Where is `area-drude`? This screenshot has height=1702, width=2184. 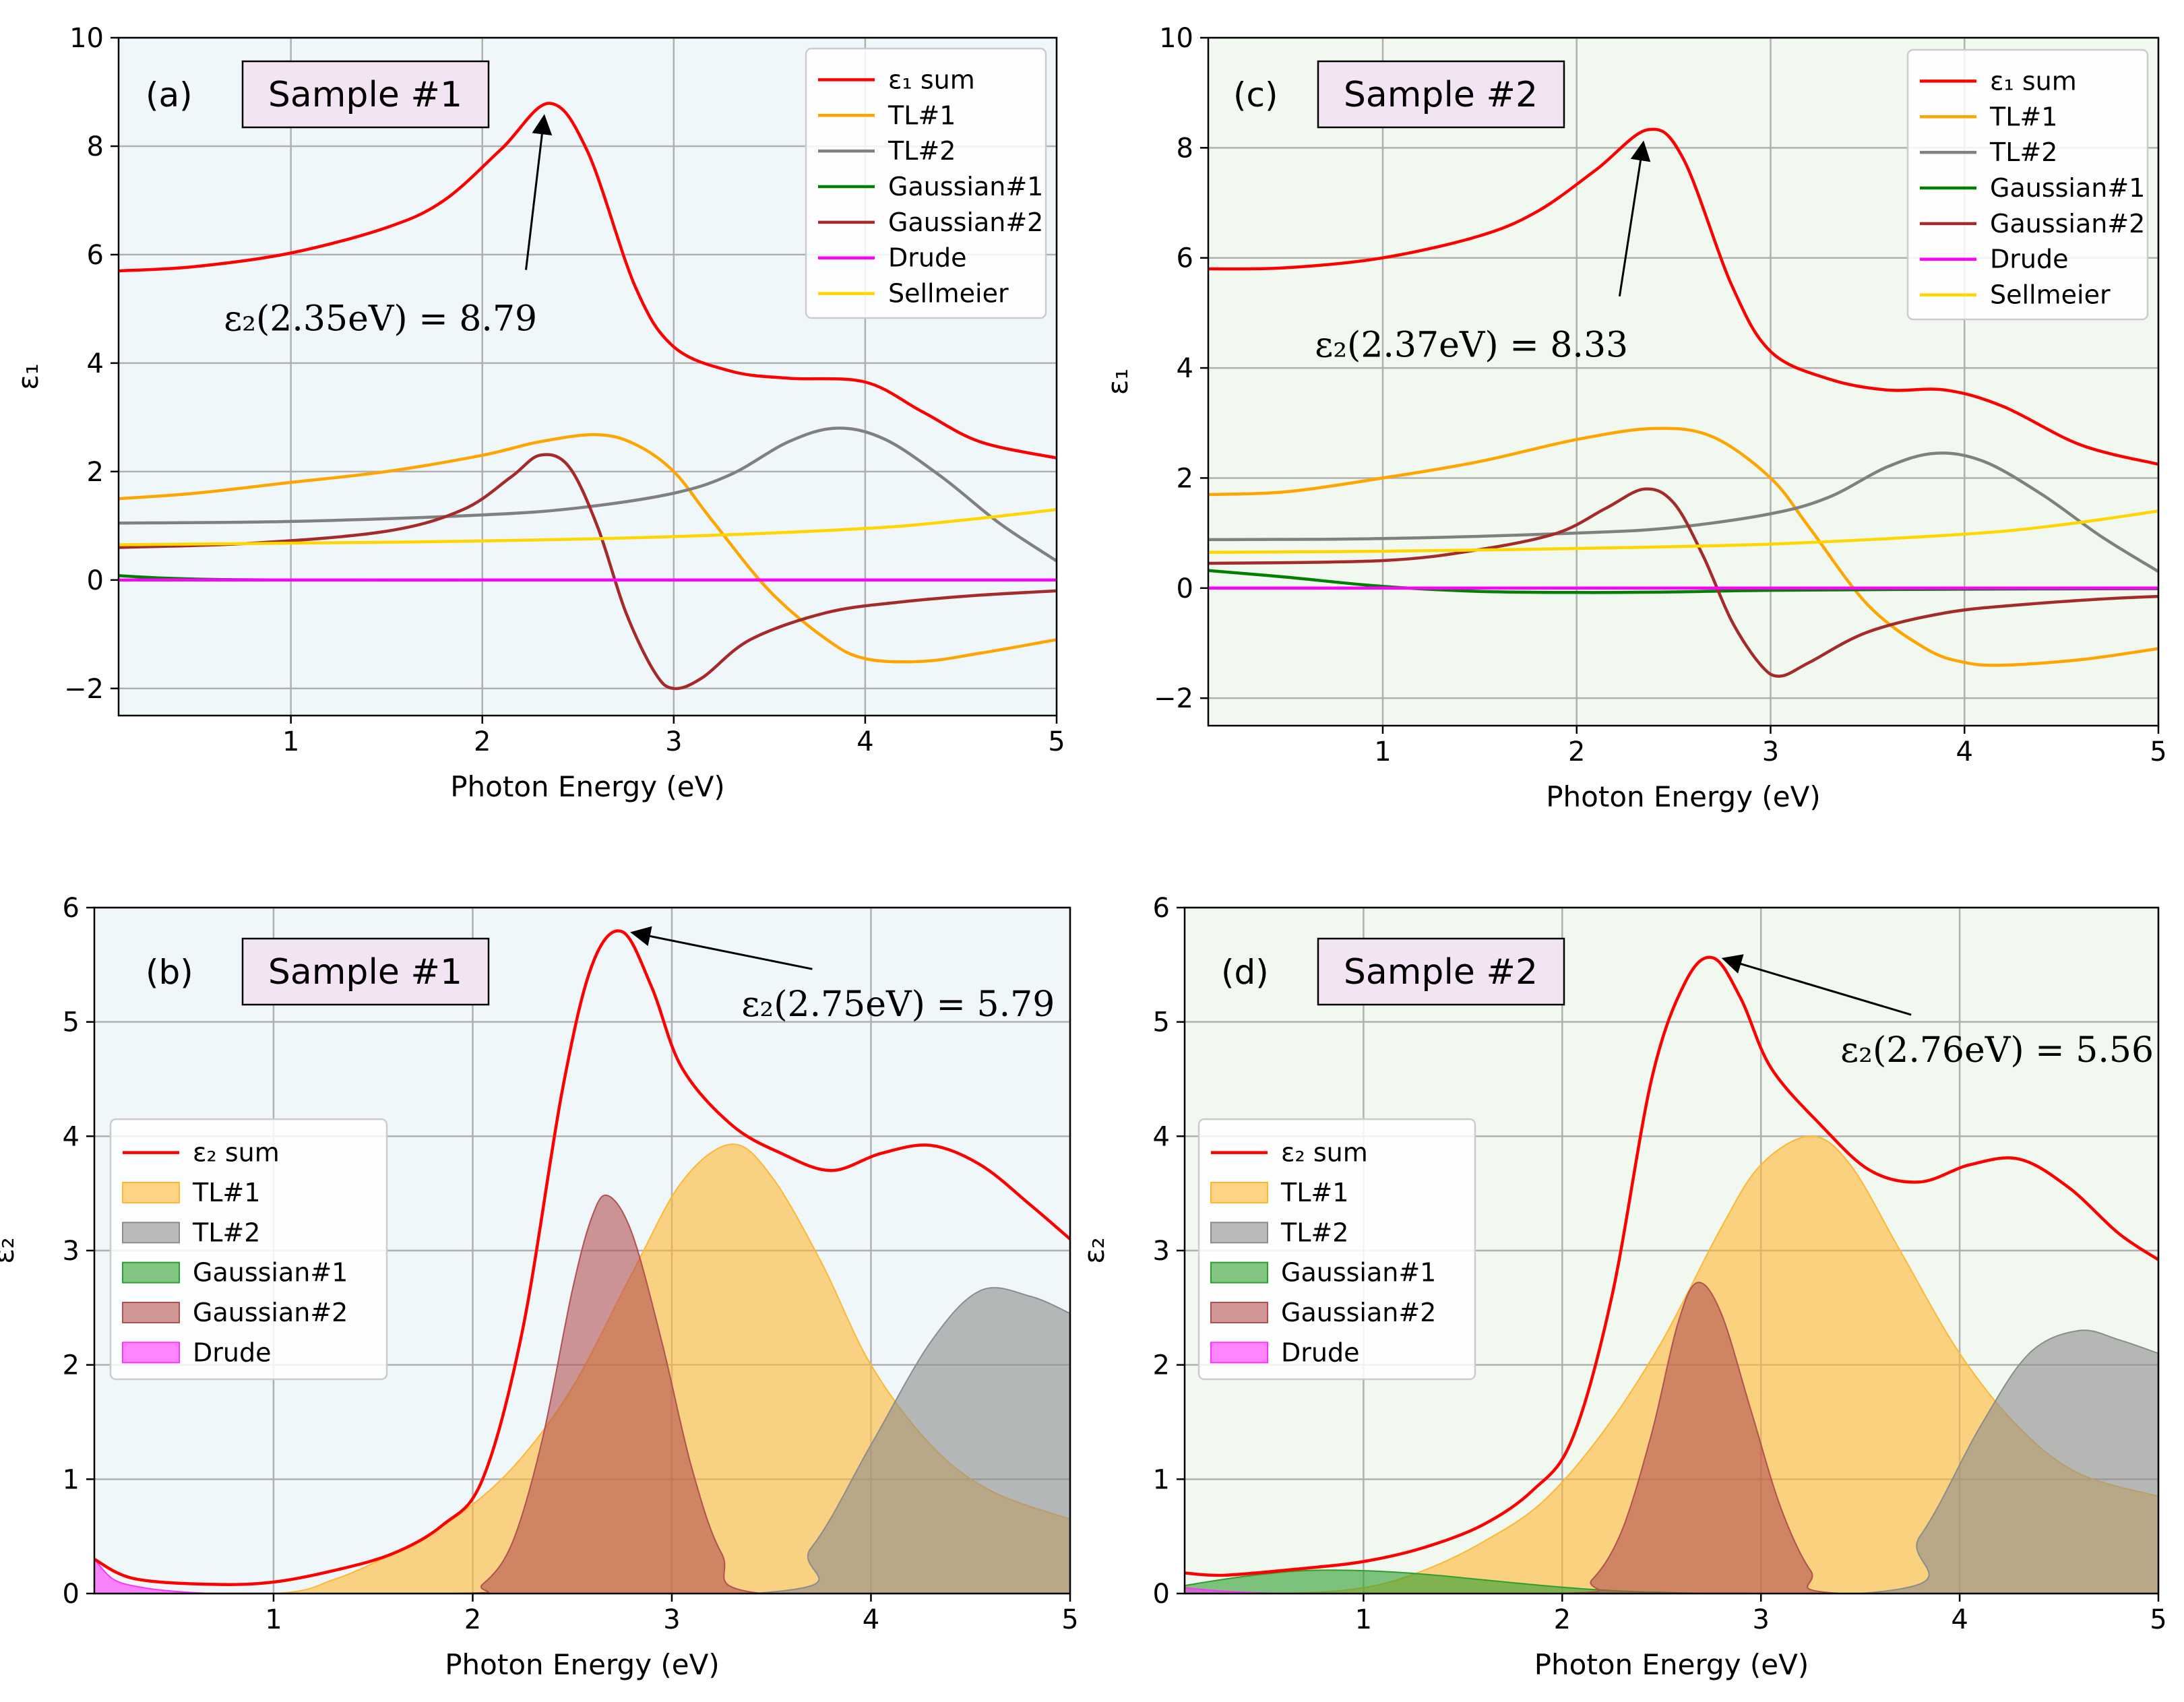 area-drude is located at coordinates (1671, 1590).